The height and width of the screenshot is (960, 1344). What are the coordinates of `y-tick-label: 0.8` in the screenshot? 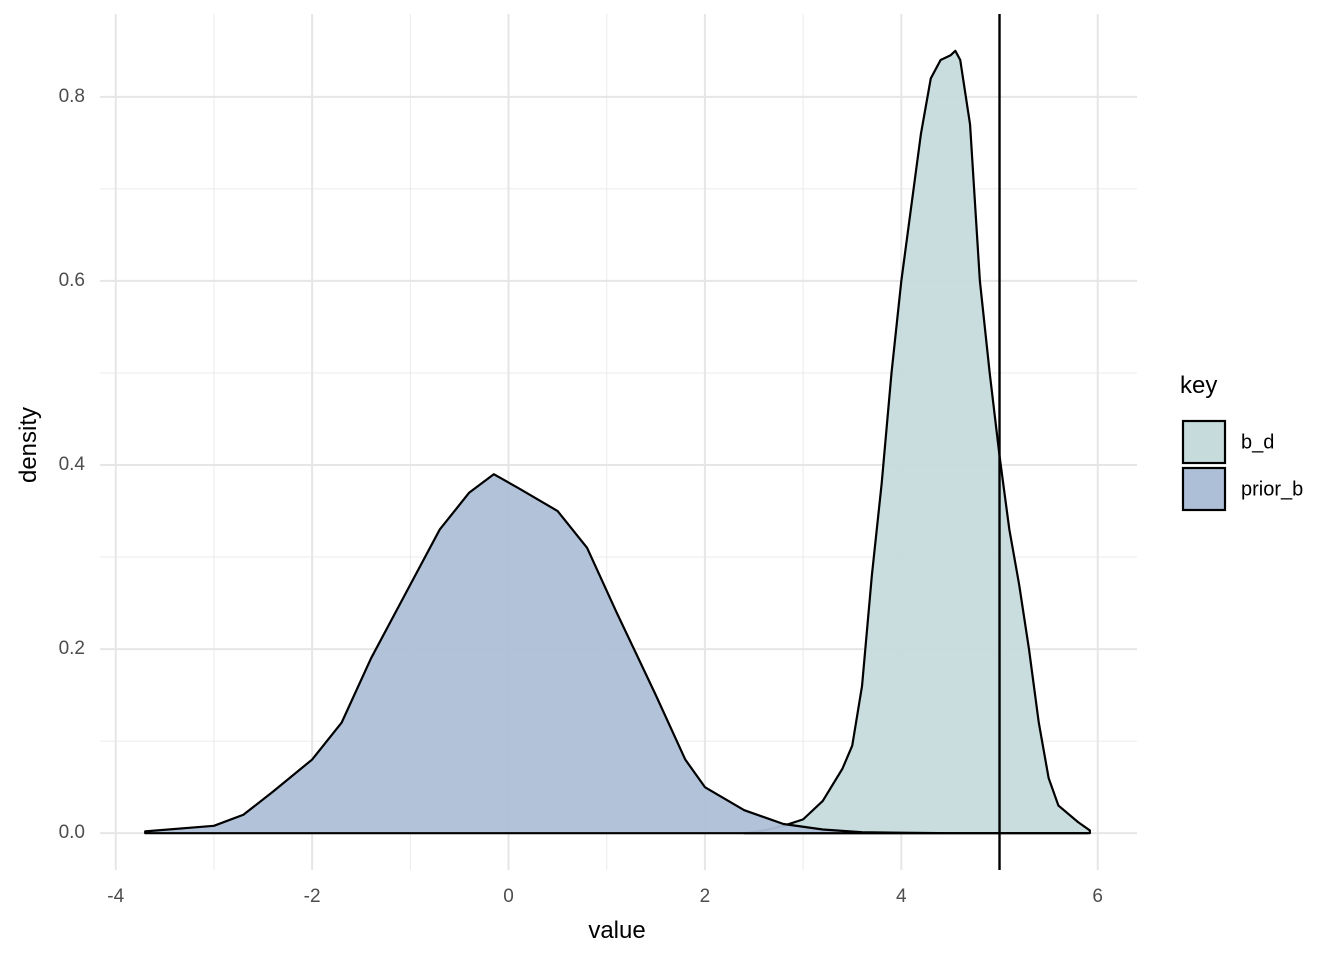 It's located at (72, 96).